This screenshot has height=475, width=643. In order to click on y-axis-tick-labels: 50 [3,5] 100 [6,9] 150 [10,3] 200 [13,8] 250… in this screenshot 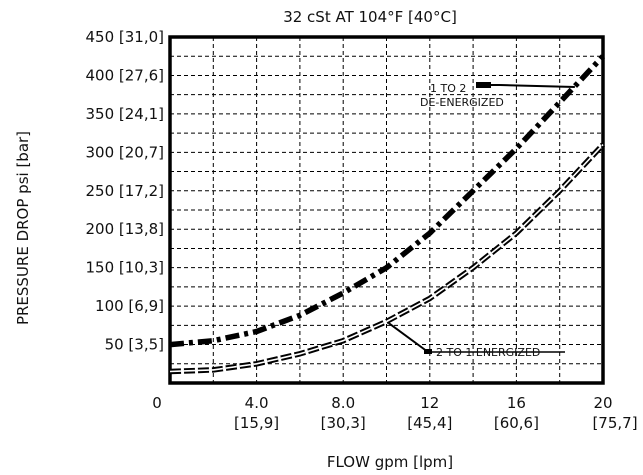, I will do `click(124, 191)`.